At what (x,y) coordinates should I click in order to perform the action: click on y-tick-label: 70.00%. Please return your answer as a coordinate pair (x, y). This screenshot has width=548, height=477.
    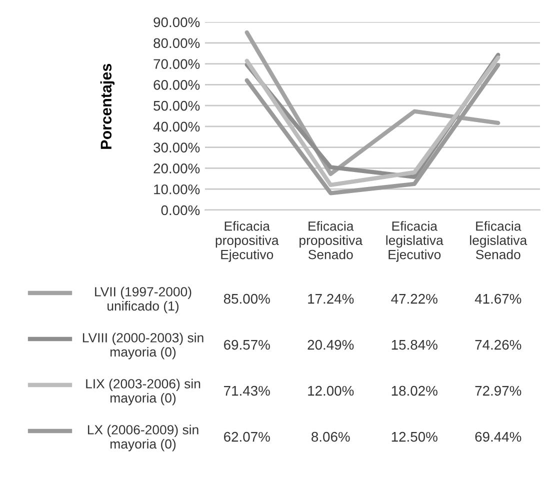
    Looking at the image, I should click on (177, 64).